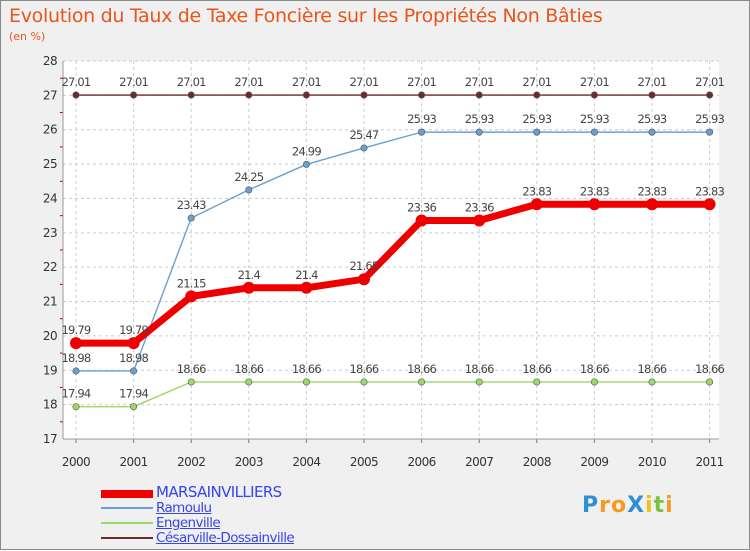  What do you see at coordinates (231, 492) in the screenshot?
I see `legend-item-marsainvilliers: MARSAINVILLIERS` at bounding box center [231, 492].